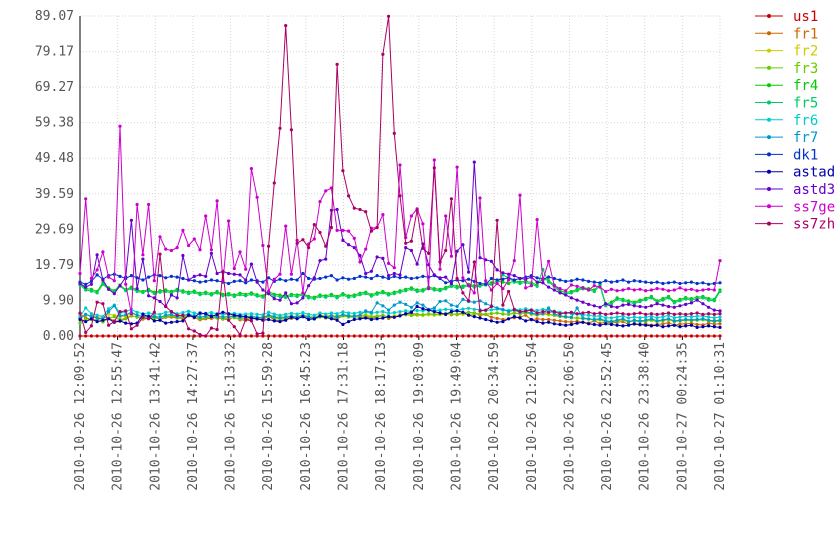 This screenshot has height=560, width=840. I want to click on data-point-fr1, so click(549, 319).